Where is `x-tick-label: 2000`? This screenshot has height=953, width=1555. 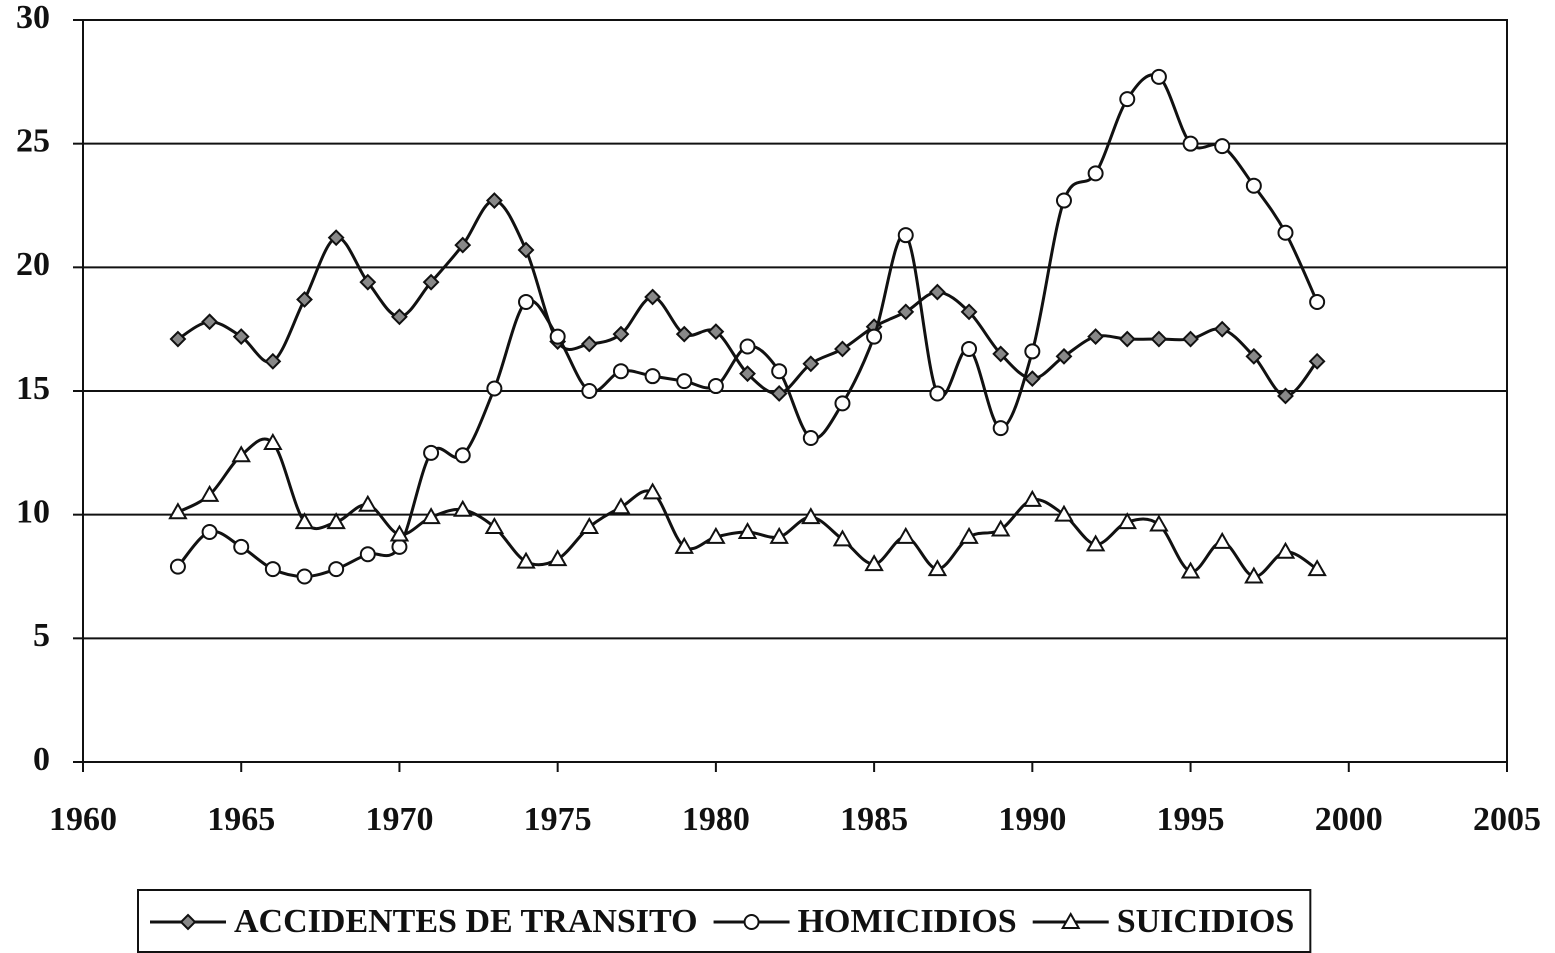 x-tick-label: 2000 is located at coordinates (1349, 819).